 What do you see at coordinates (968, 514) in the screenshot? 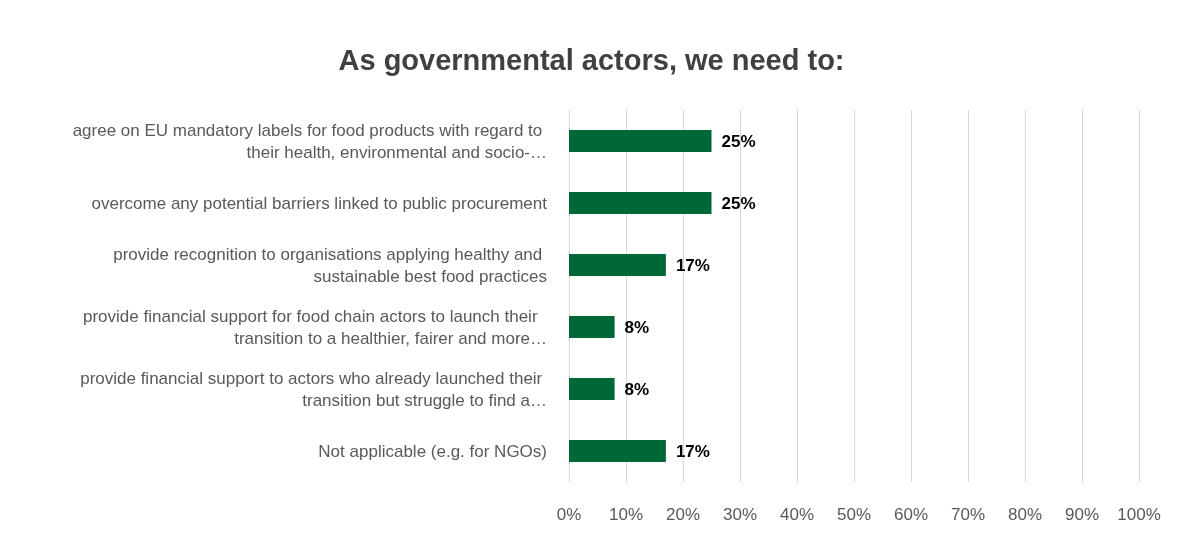
I see `x-tick-label: 70%` at bounding box center [968, 514].